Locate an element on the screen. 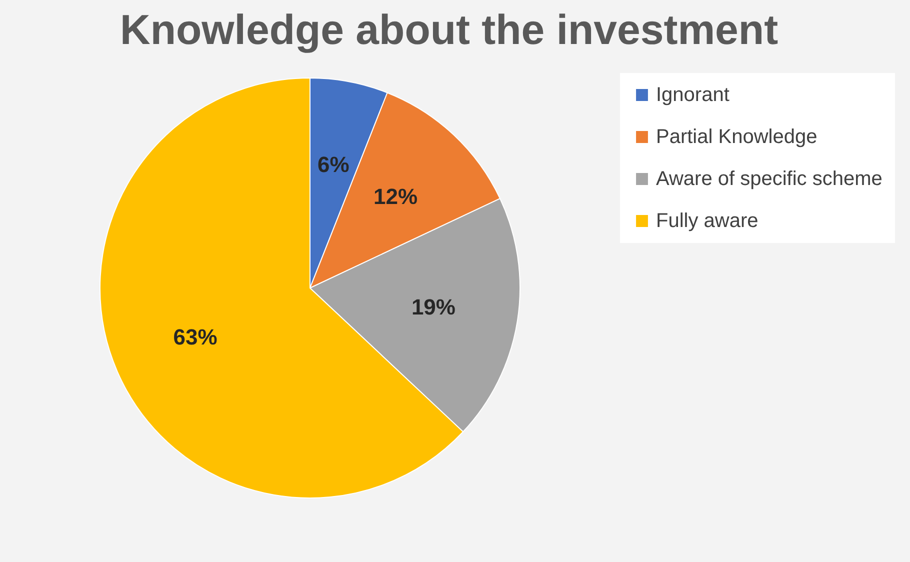 The height and width of the screenshot is (562, 910). legend-label: Partial Knowledge is located at coordinates (737, 137).